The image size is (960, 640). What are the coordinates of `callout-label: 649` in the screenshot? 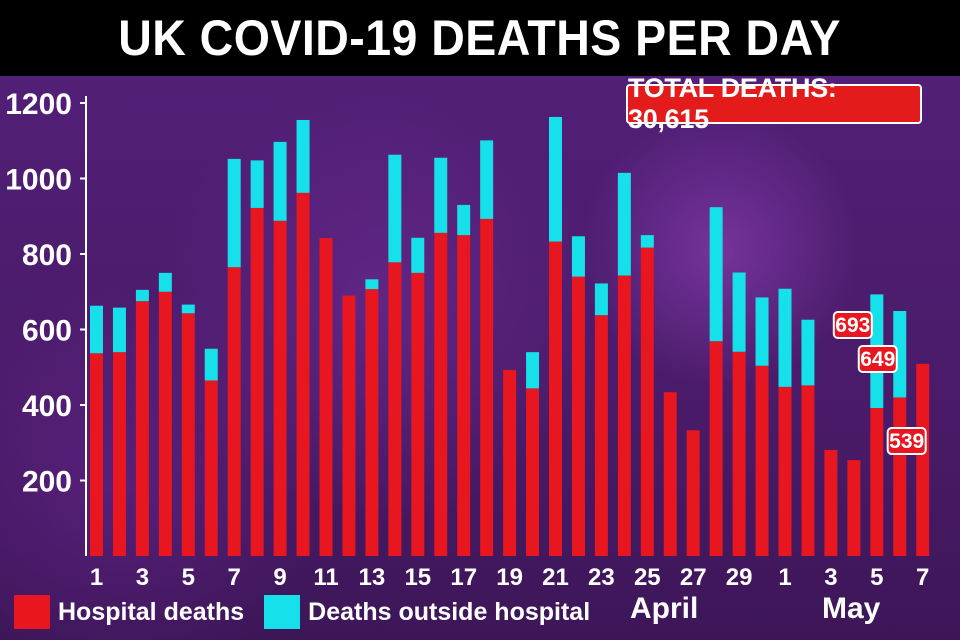 It's located at (877, 359).